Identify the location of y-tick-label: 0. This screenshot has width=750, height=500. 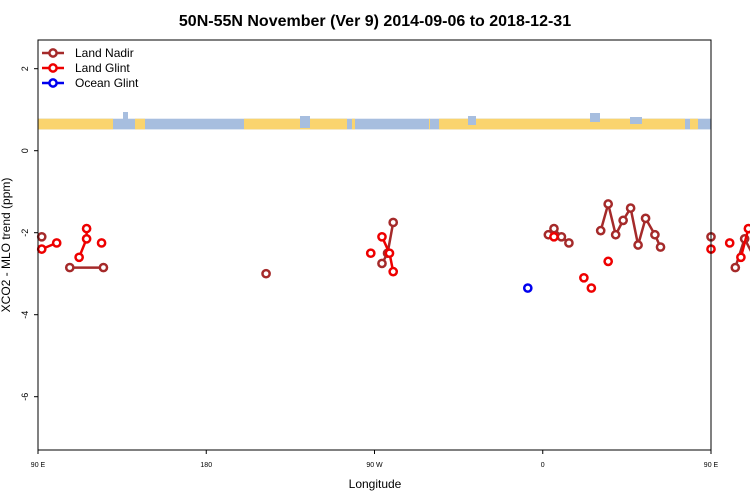
(25, 150).